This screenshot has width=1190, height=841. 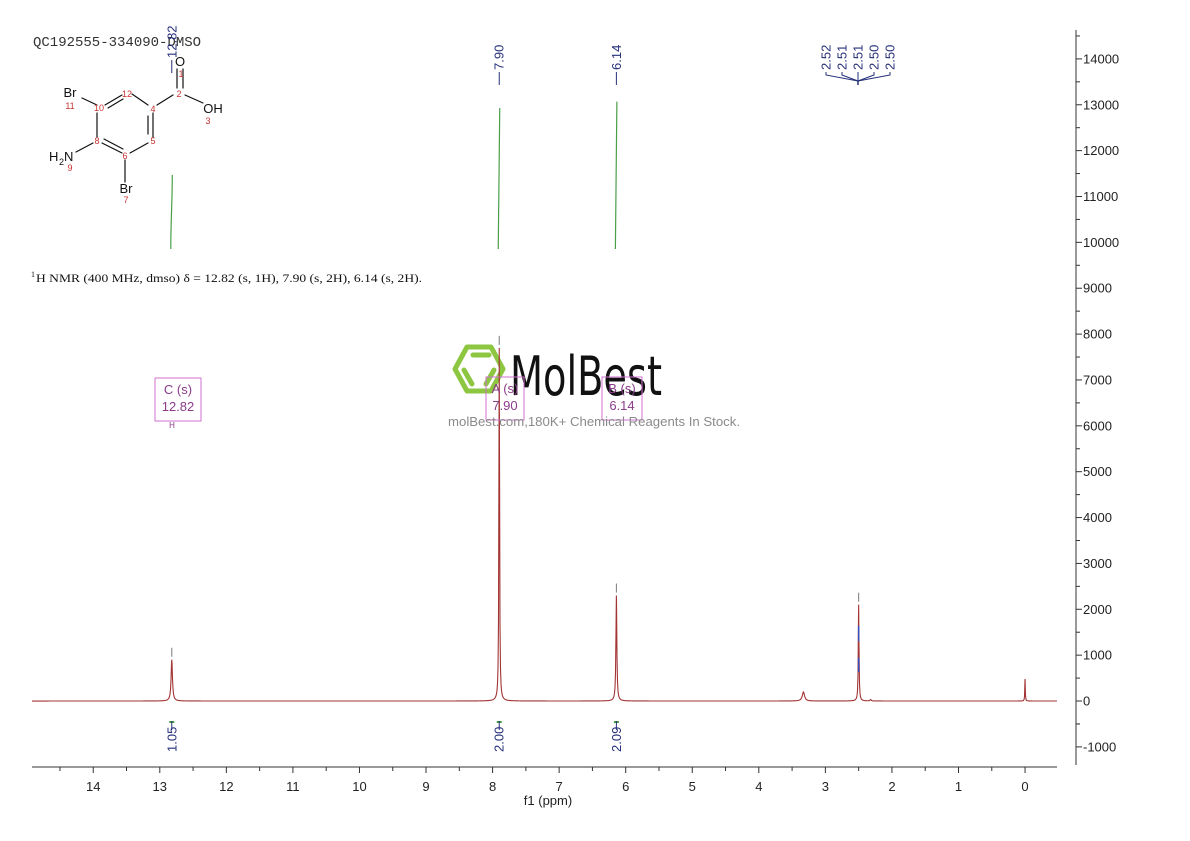 I want to click on integral-label: 2.00, so click(x=499, y=739).